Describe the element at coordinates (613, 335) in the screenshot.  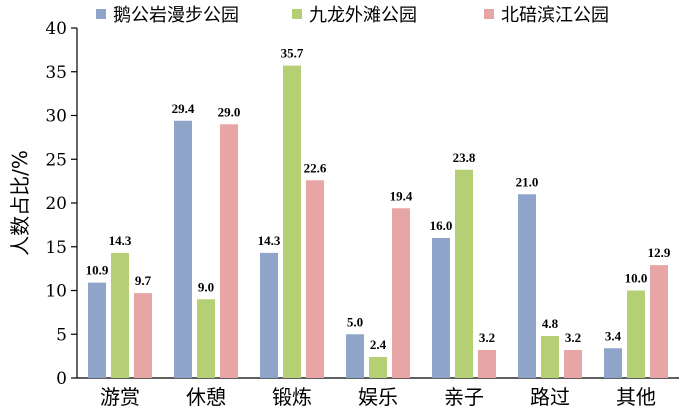
I see `data-label: 3.4` at that location.